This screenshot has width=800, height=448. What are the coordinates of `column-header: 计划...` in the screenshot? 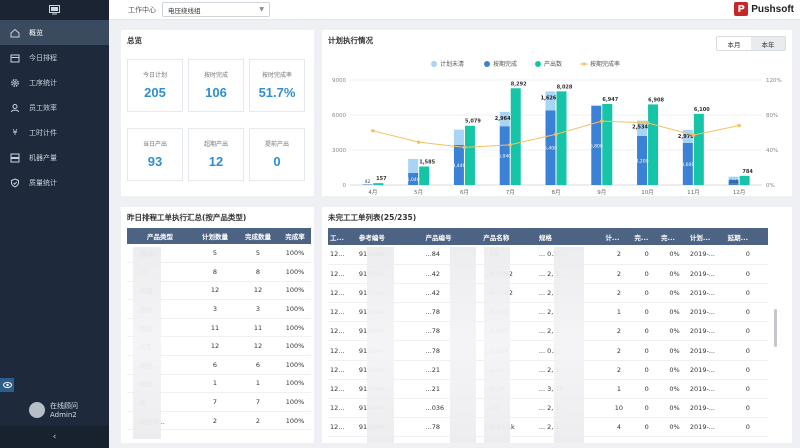 It's located at (706, 236).